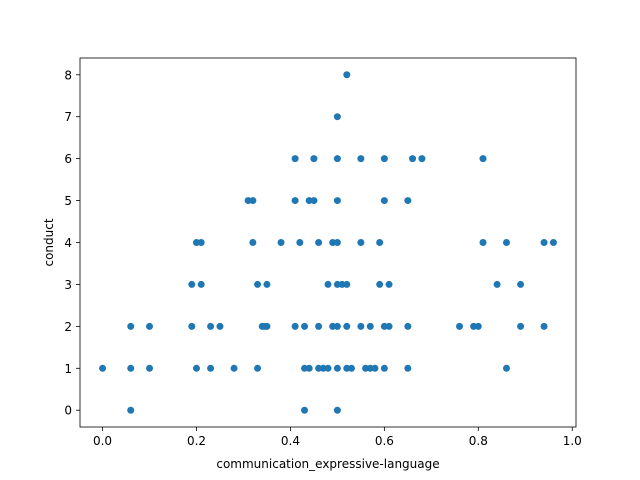 The image size is (640, 480). Describe the element at coordinates (49, 242) in the screenshot. I see `y-axis-label: conduct` at that location.